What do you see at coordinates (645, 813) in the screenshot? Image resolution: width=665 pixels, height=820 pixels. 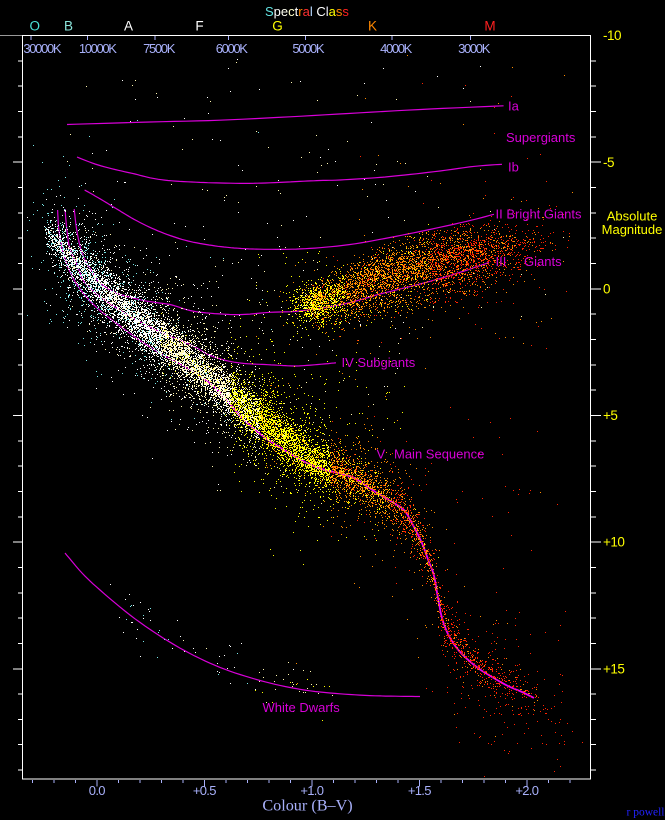 I see `svg-text: r powell` at bounding box center [645, 813].